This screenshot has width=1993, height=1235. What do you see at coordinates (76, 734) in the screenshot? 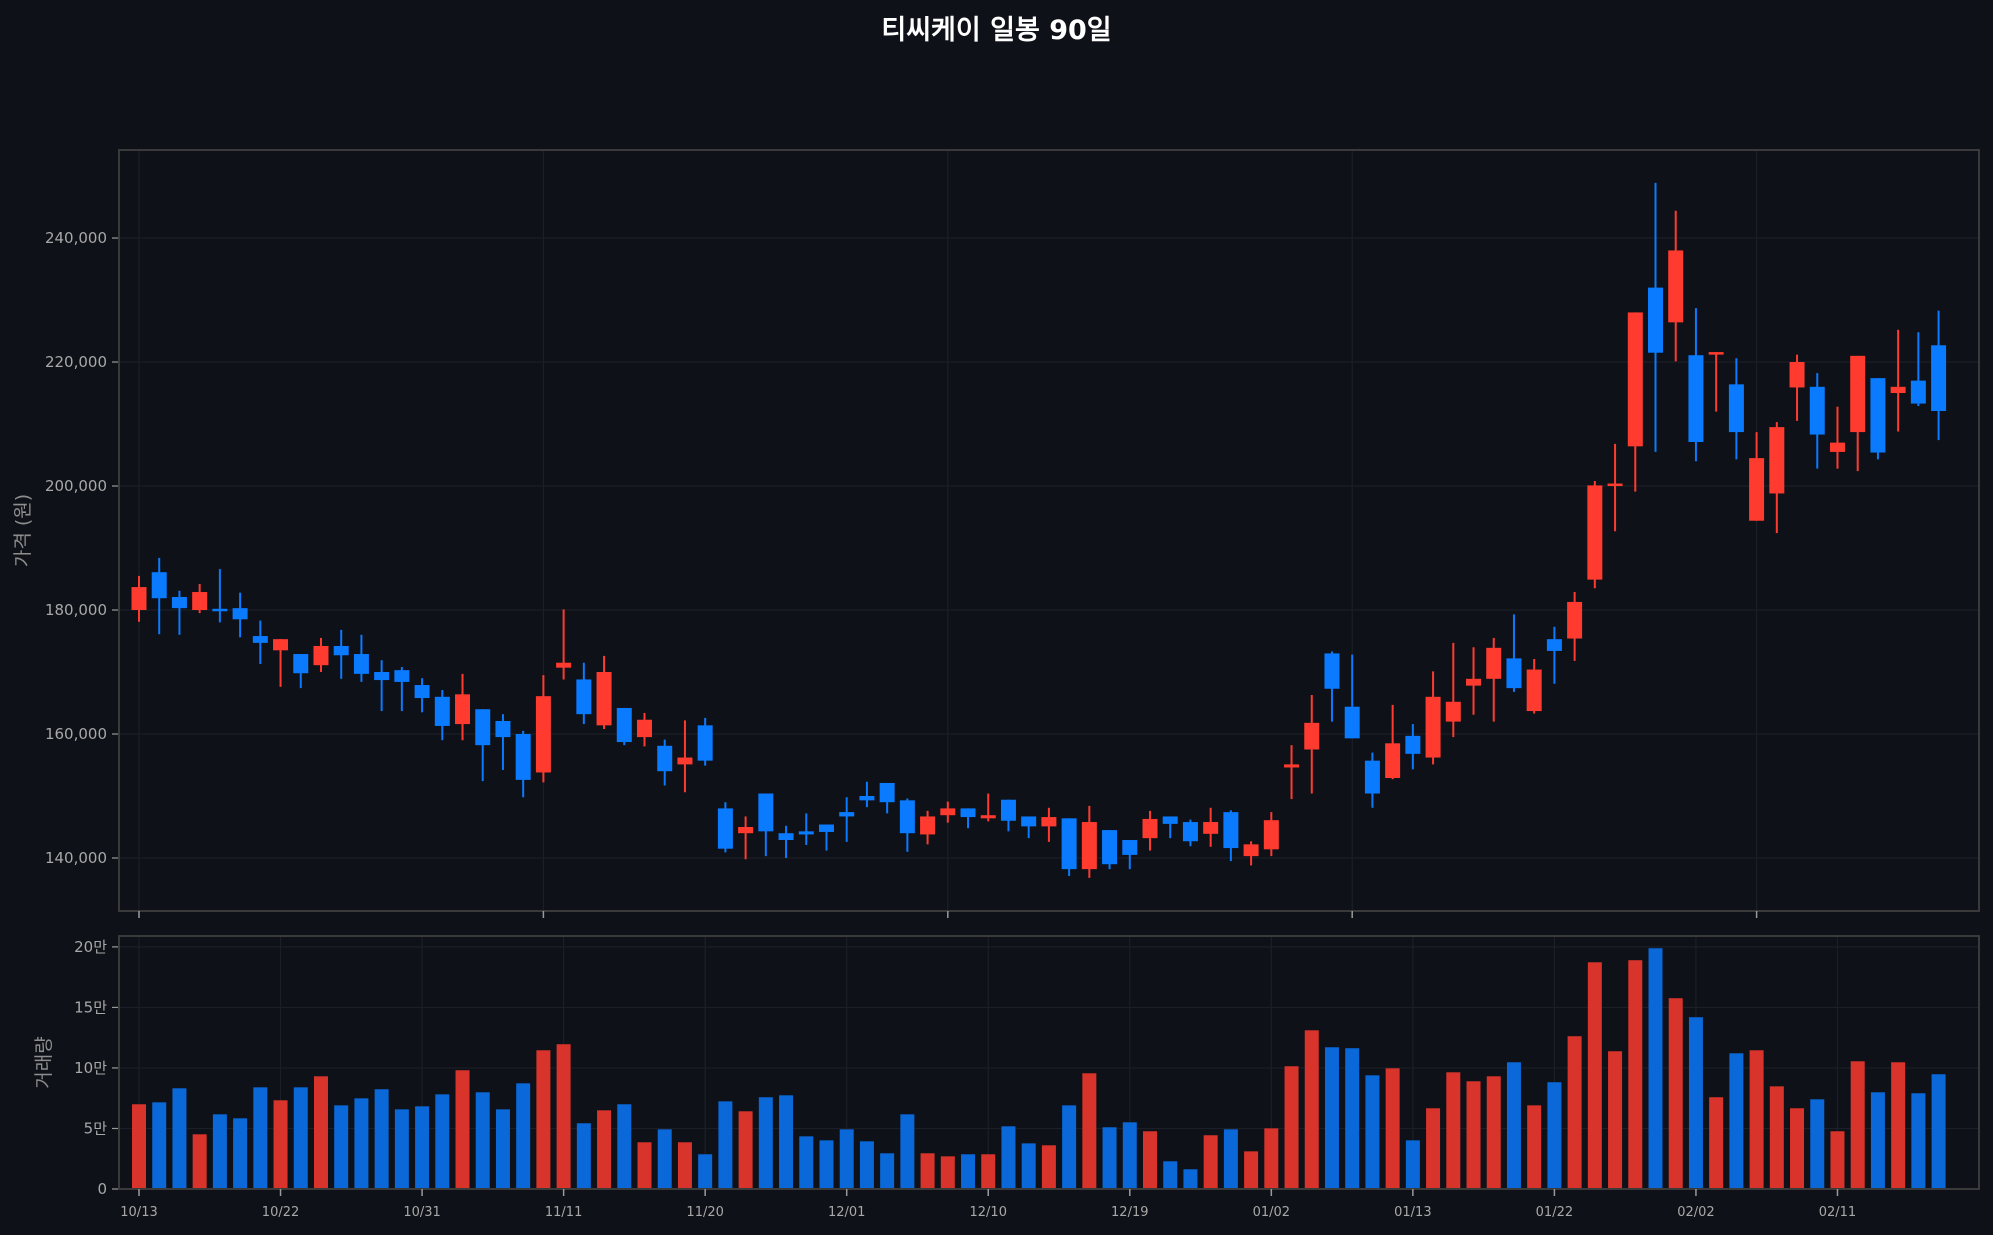
I see `y-tick-label: 160,000` at bounding box center [76, 734].